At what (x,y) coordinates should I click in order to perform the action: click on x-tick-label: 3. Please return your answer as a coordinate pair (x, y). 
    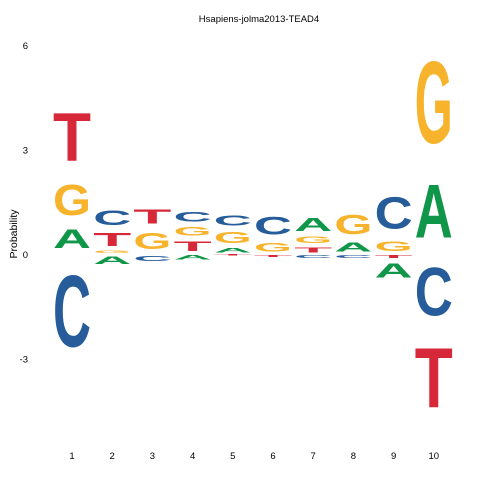
    Looking at the image, I should click on (152, 456).